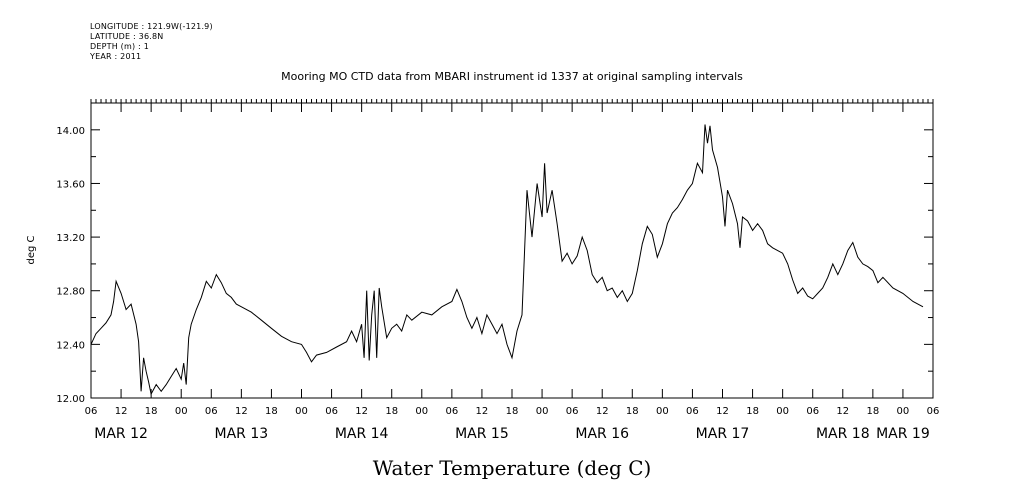 The height and width of the screenshot is (504, 1009). Describe the element at coordinates (482, 434) in the screenshot. I see `x-day-label: MAR 15` at that location.